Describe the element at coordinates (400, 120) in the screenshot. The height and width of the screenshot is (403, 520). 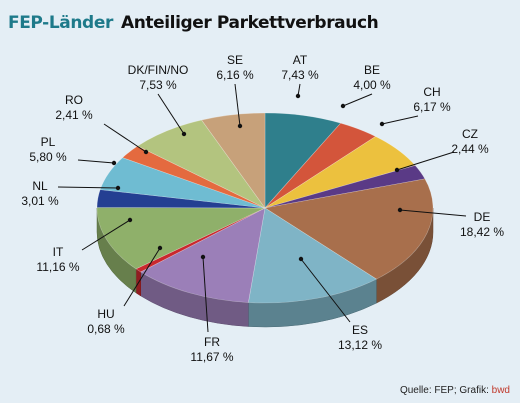
I see `leader-line-ch` at that location.